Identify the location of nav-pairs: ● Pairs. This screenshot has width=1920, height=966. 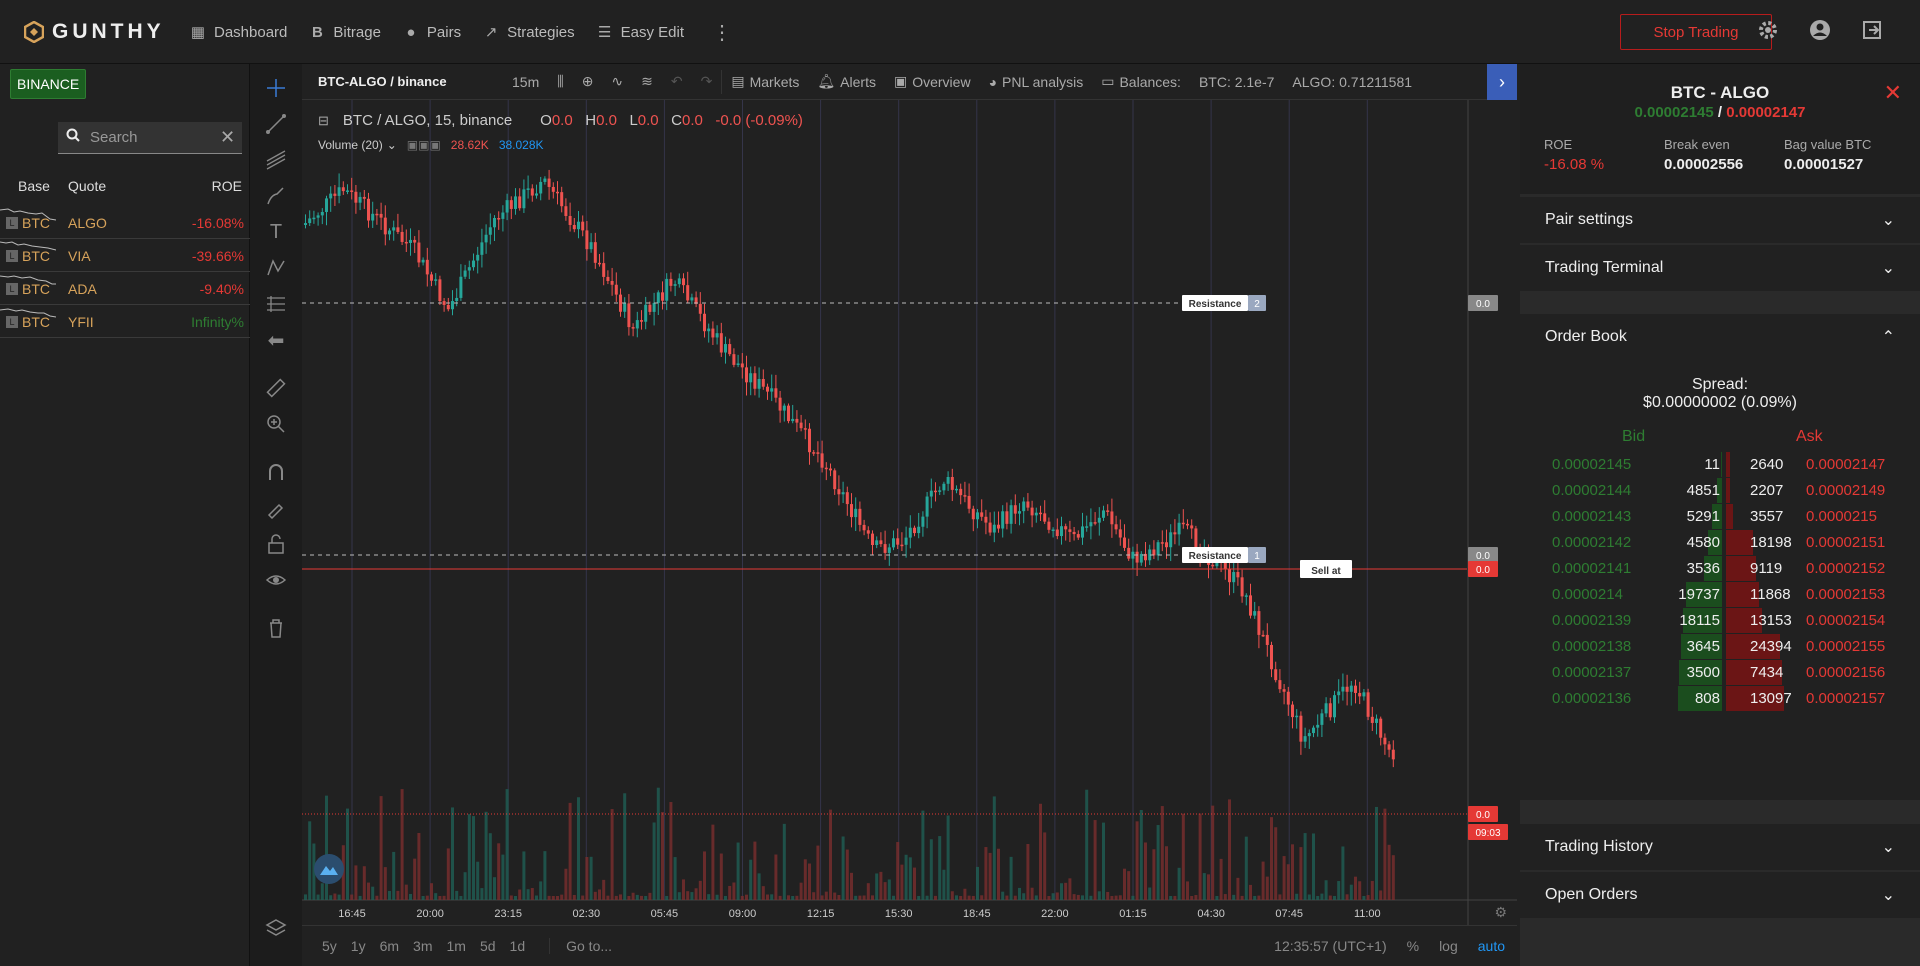
(432, 32).